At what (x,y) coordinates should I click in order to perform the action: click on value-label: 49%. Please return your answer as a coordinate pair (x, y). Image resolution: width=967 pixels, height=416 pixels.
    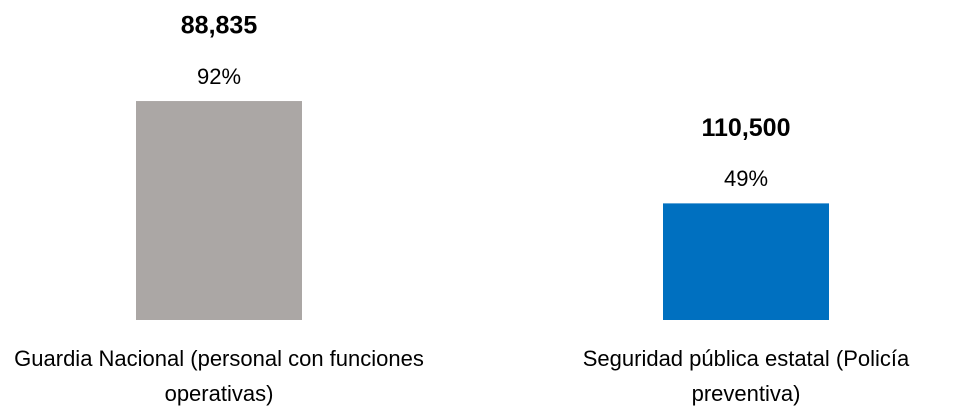
    Looking at the image, I should click on (746, 178).